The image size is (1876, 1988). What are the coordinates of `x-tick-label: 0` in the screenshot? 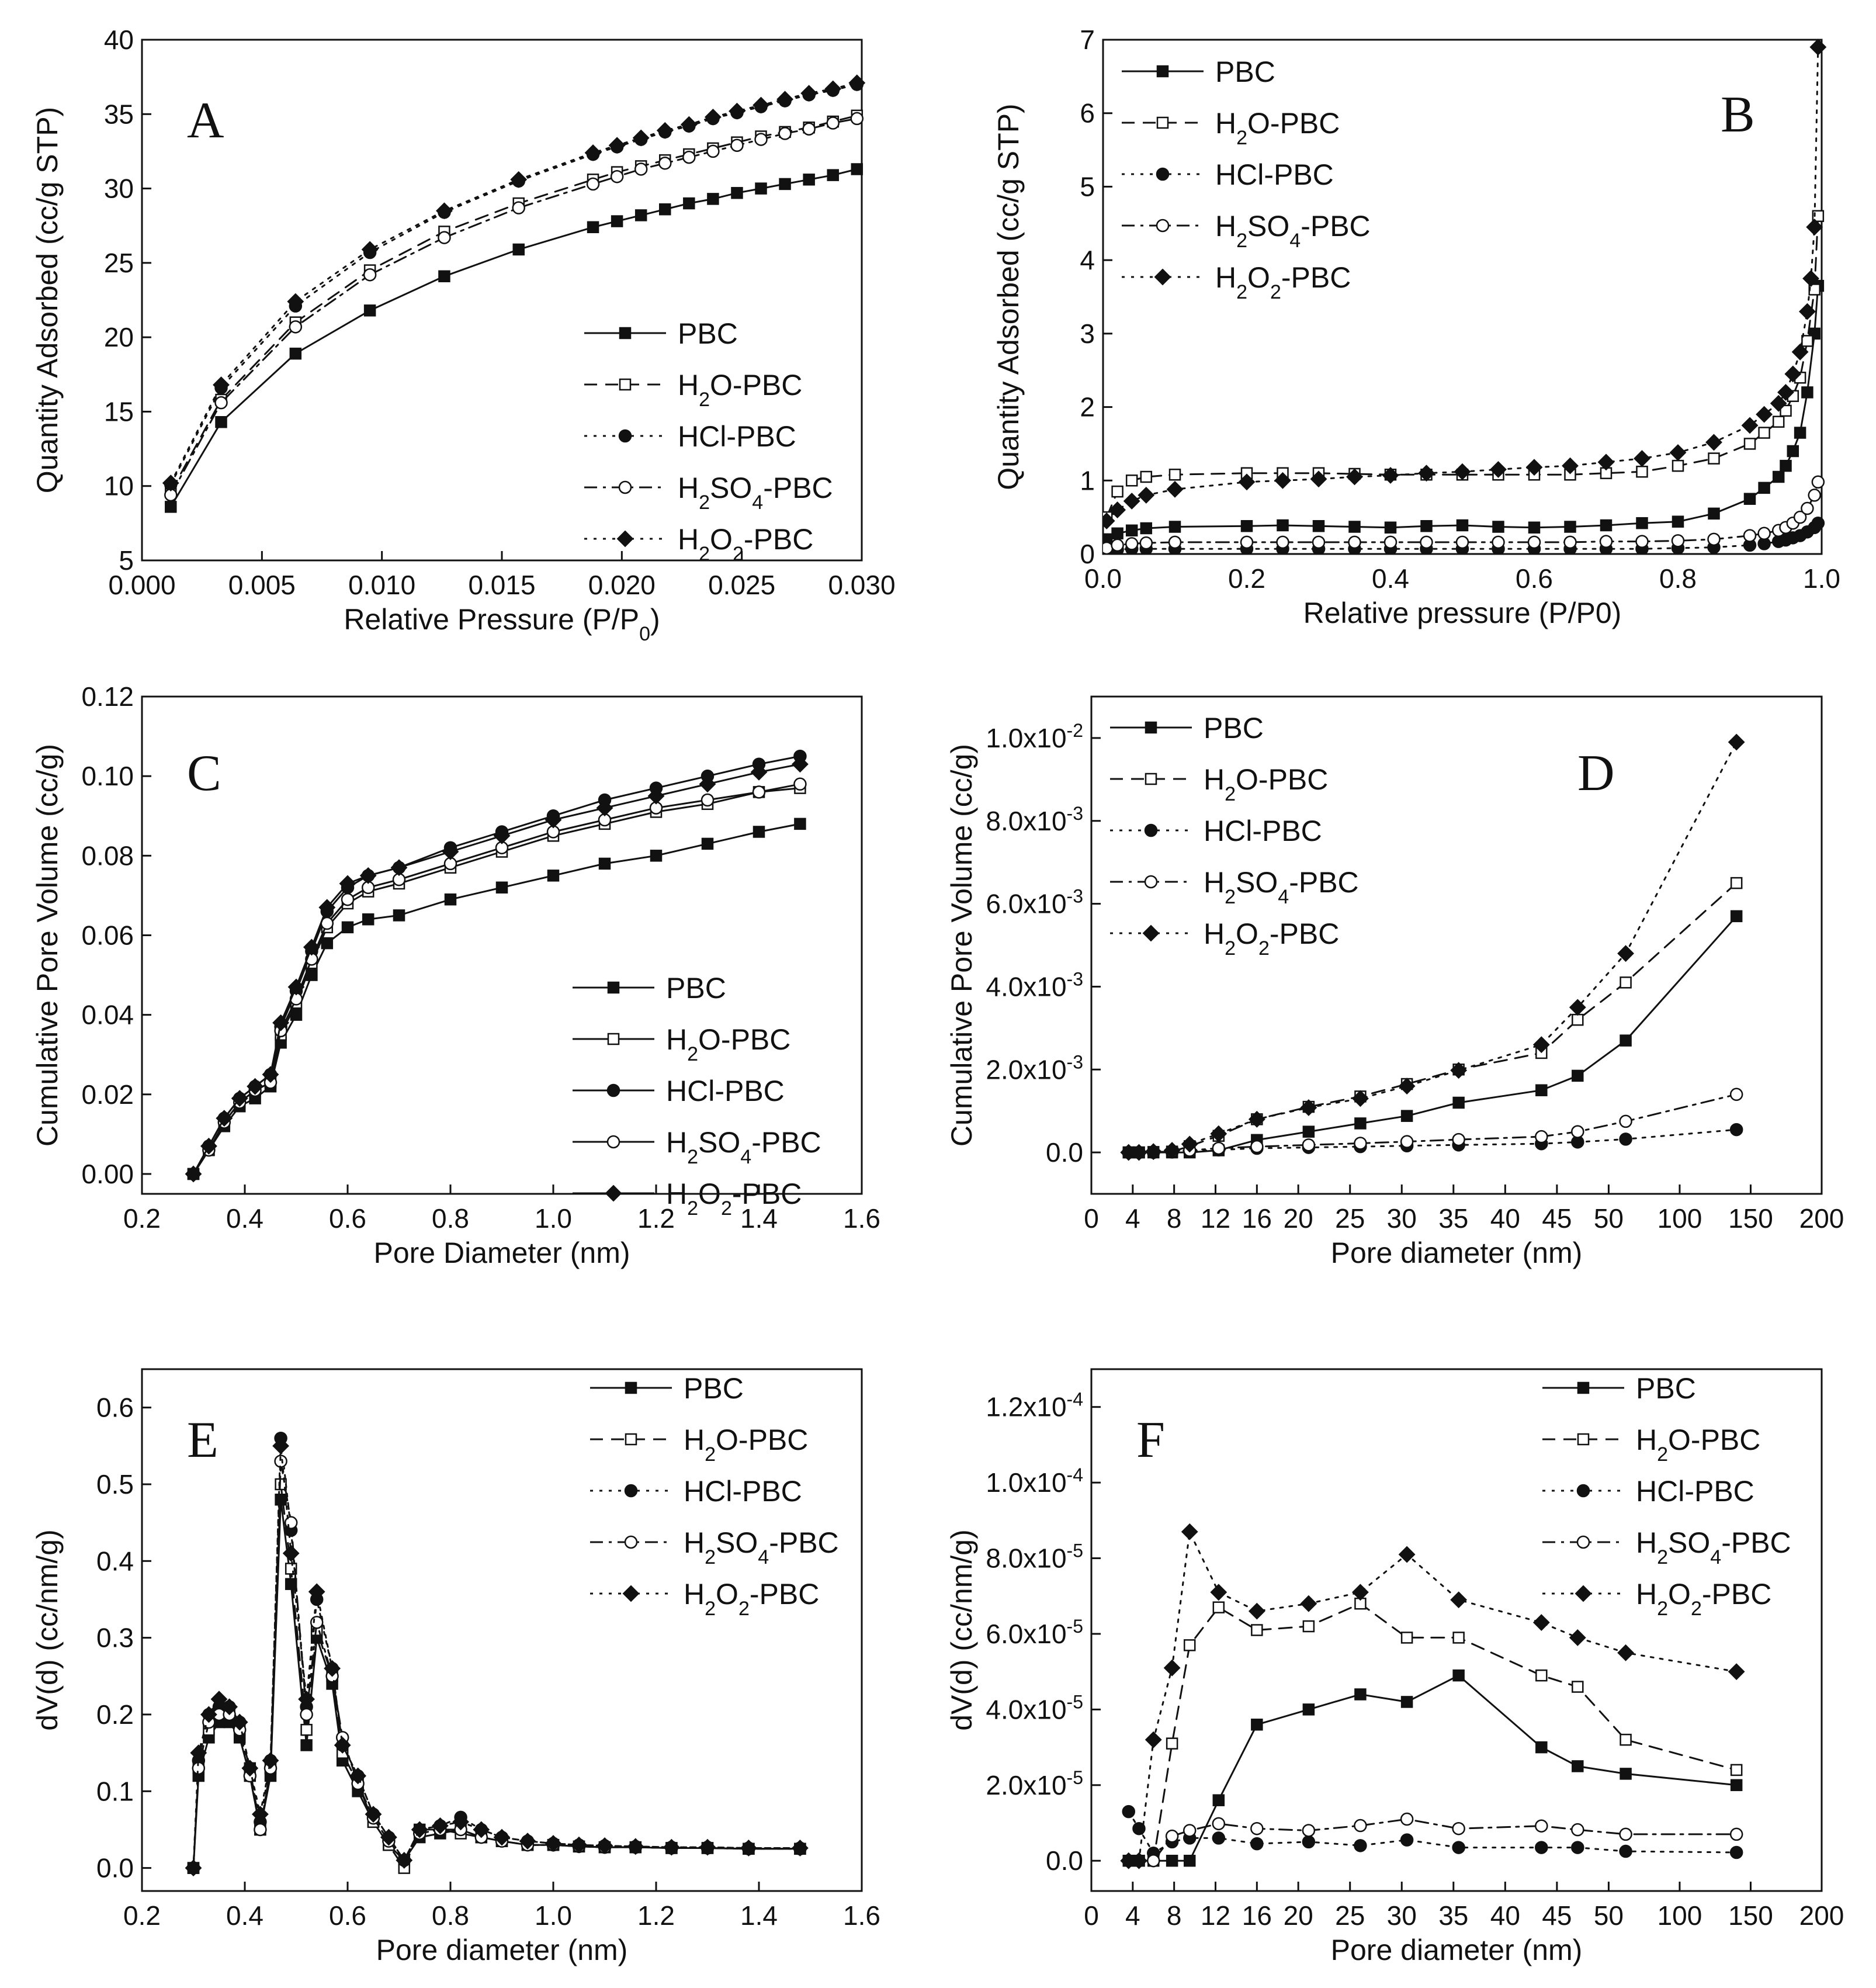 It's located at (1091, 1218).